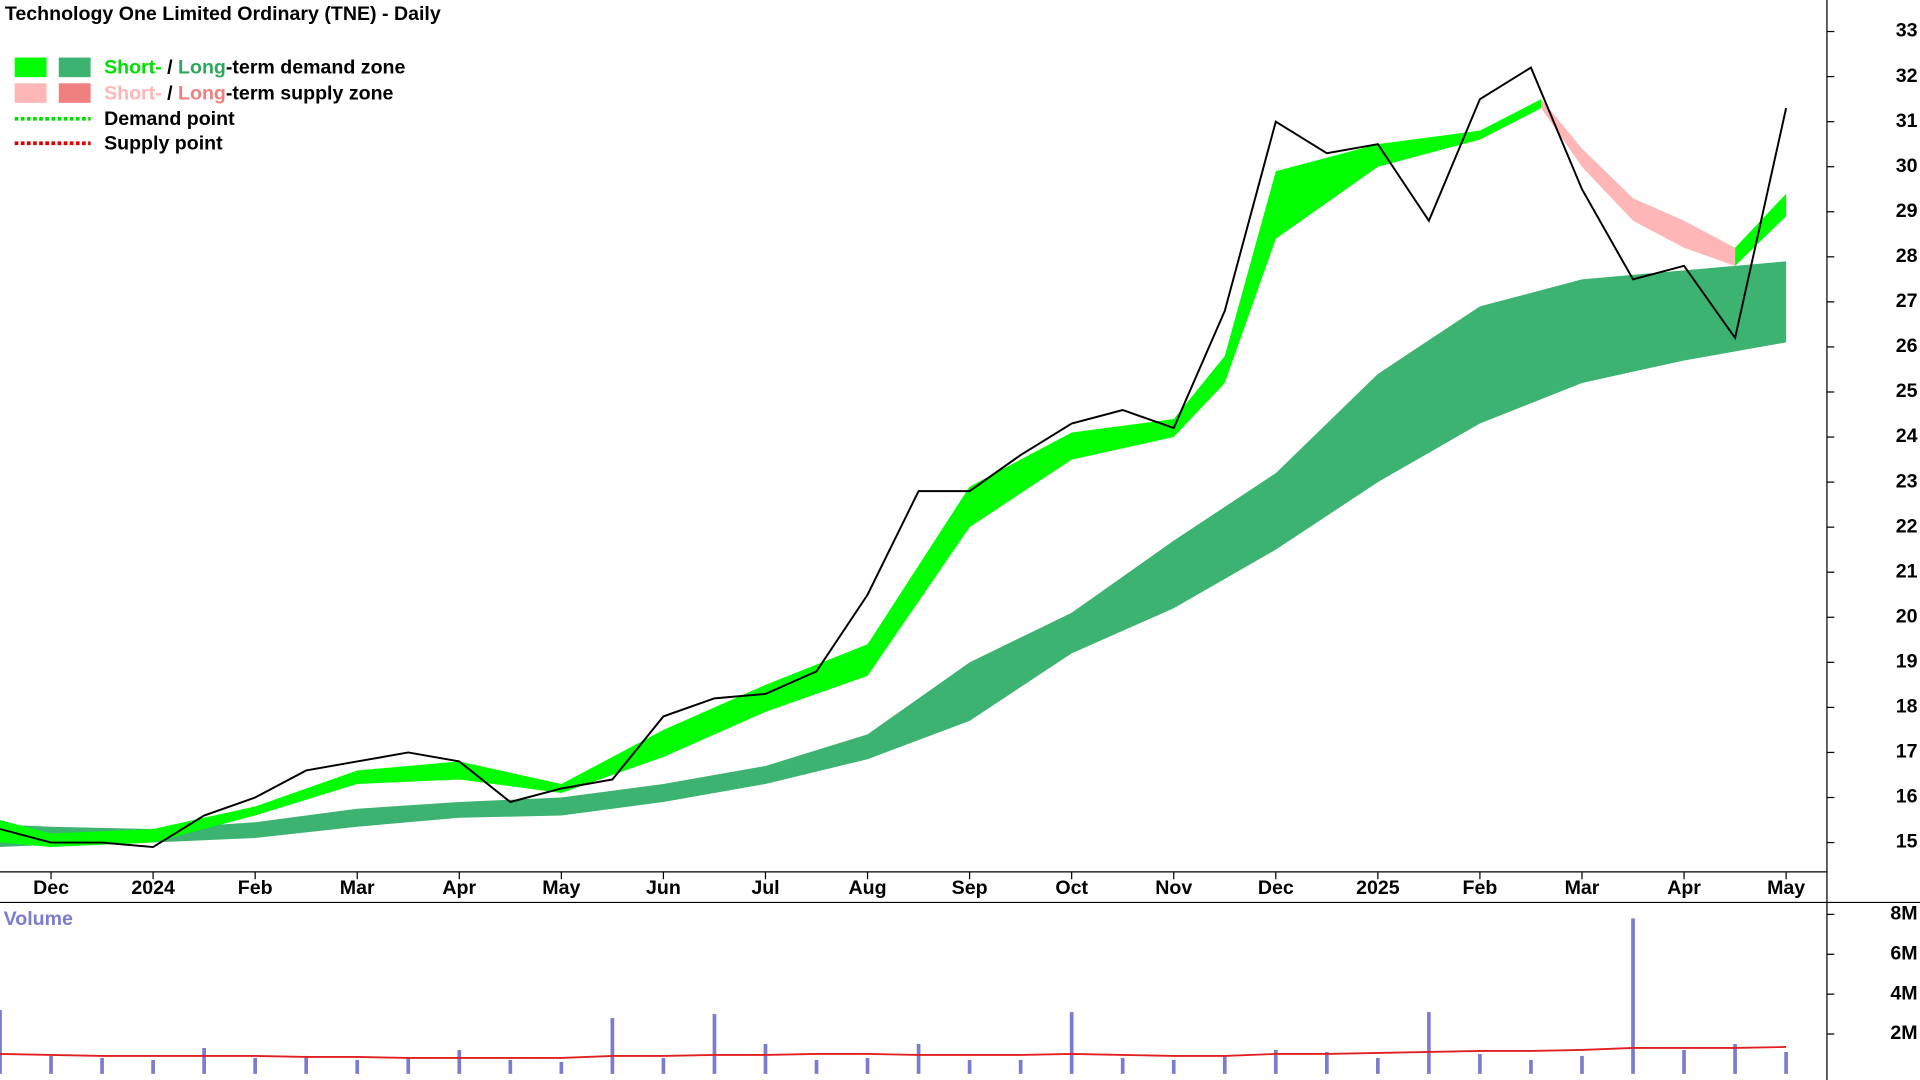 Image resolution: width=1920 pixels, height=1080 pixels. What do you see at coordinates (1907, 31) in the screenshot?
I see `y-tick-label: 33` at bounding box center [1907, 31].